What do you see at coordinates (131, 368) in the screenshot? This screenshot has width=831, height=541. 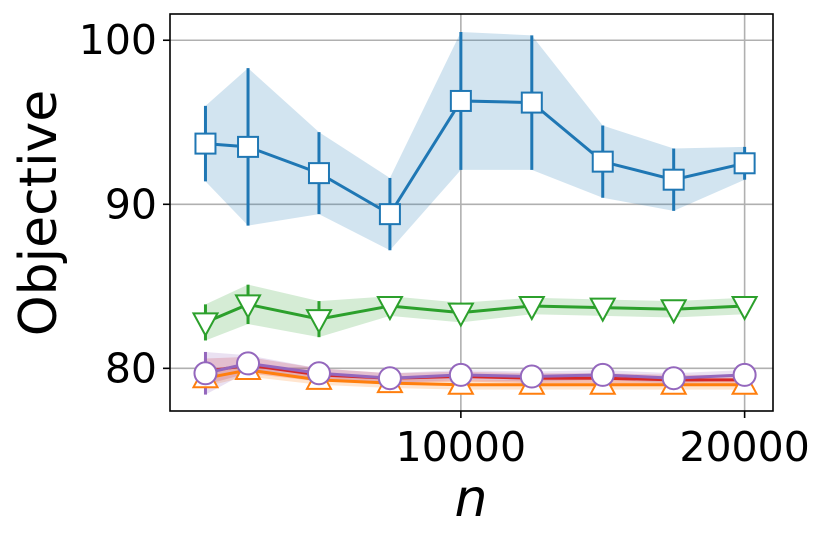 I see `y-tick-label: 80` at bounding box center [131, 368].